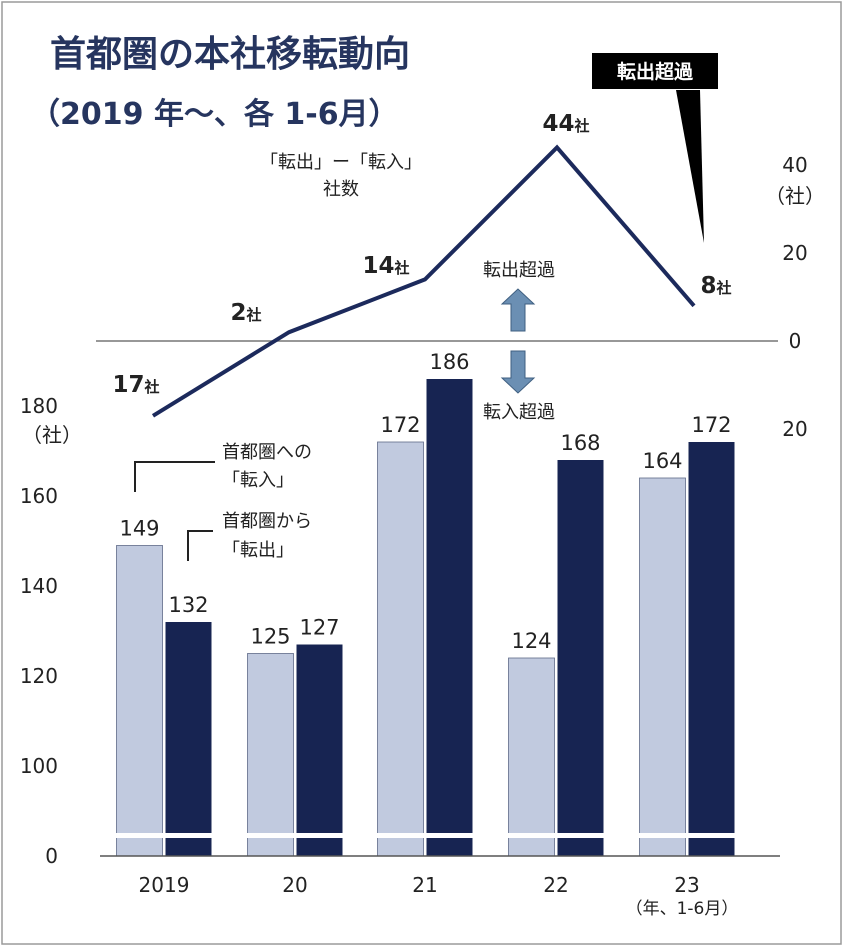 This screenshot has height=946, width=843. Describe the element at coordinates (518, 341) in the screenshot. I see `excess-arrows` at that location.